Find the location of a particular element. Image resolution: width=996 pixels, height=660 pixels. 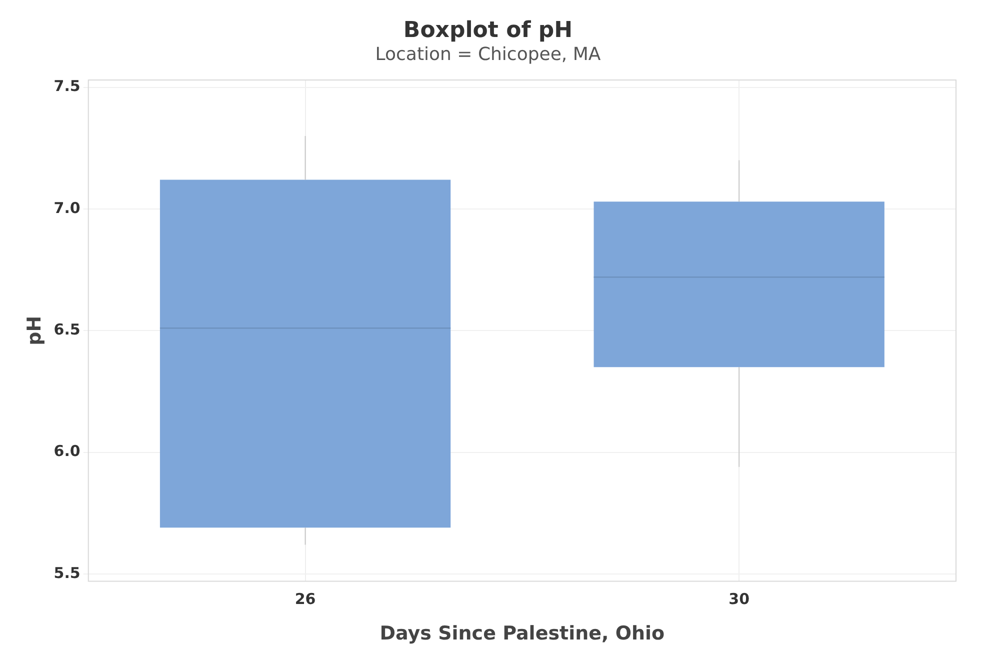

y-tick-label: 6.5 is located at coordinates (67, 329).